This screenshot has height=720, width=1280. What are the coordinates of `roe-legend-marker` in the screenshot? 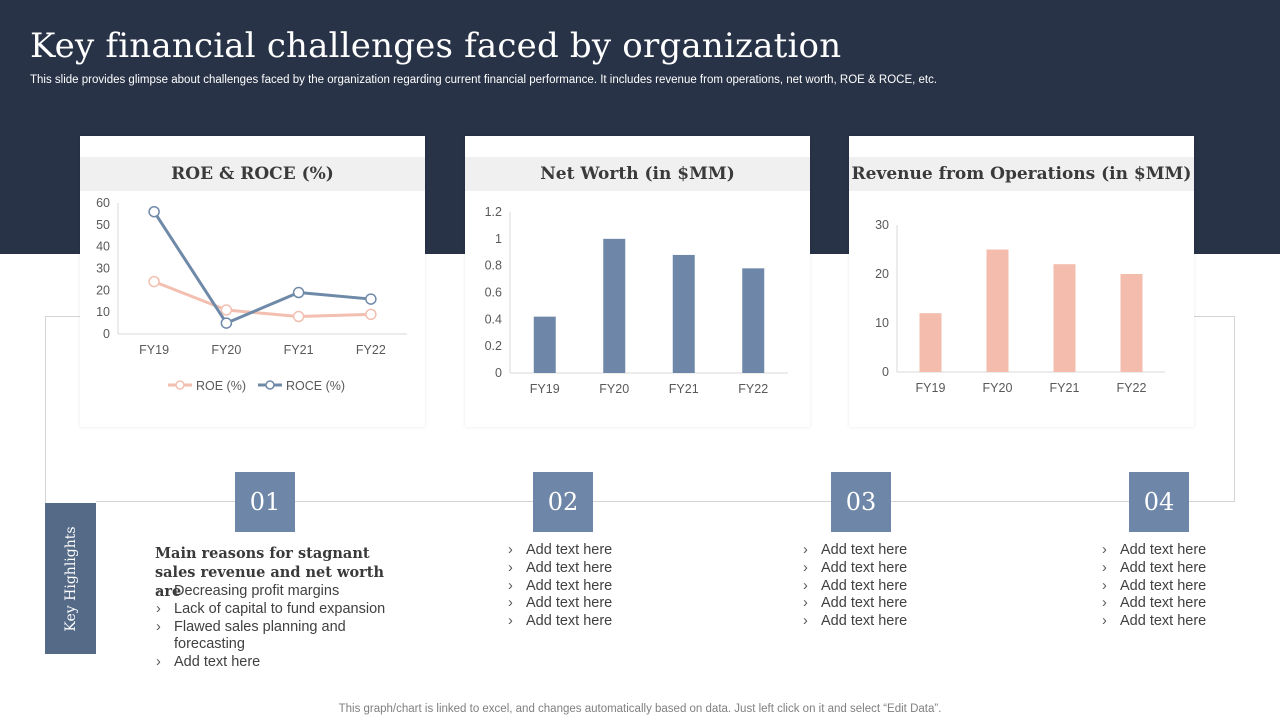 It's located at (180, 385).